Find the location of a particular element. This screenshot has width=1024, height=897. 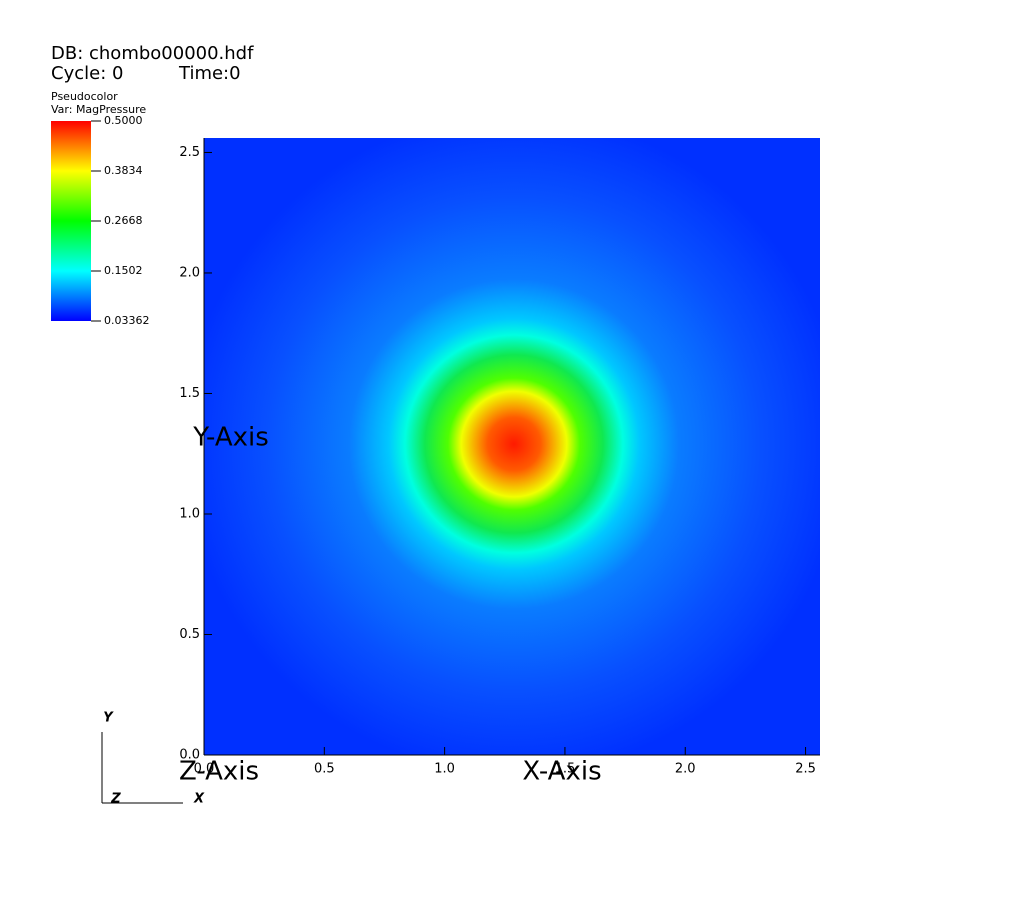

variable-label: Var: MagPressure is located at coordinates (98, 109).